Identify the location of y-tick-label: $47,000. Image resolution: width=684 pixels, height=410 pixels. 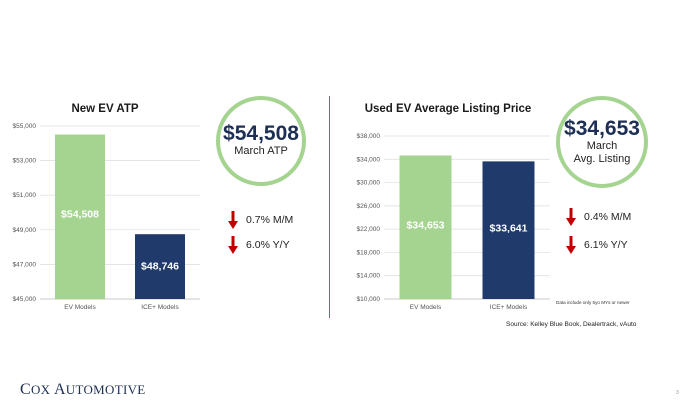
(25, 264).